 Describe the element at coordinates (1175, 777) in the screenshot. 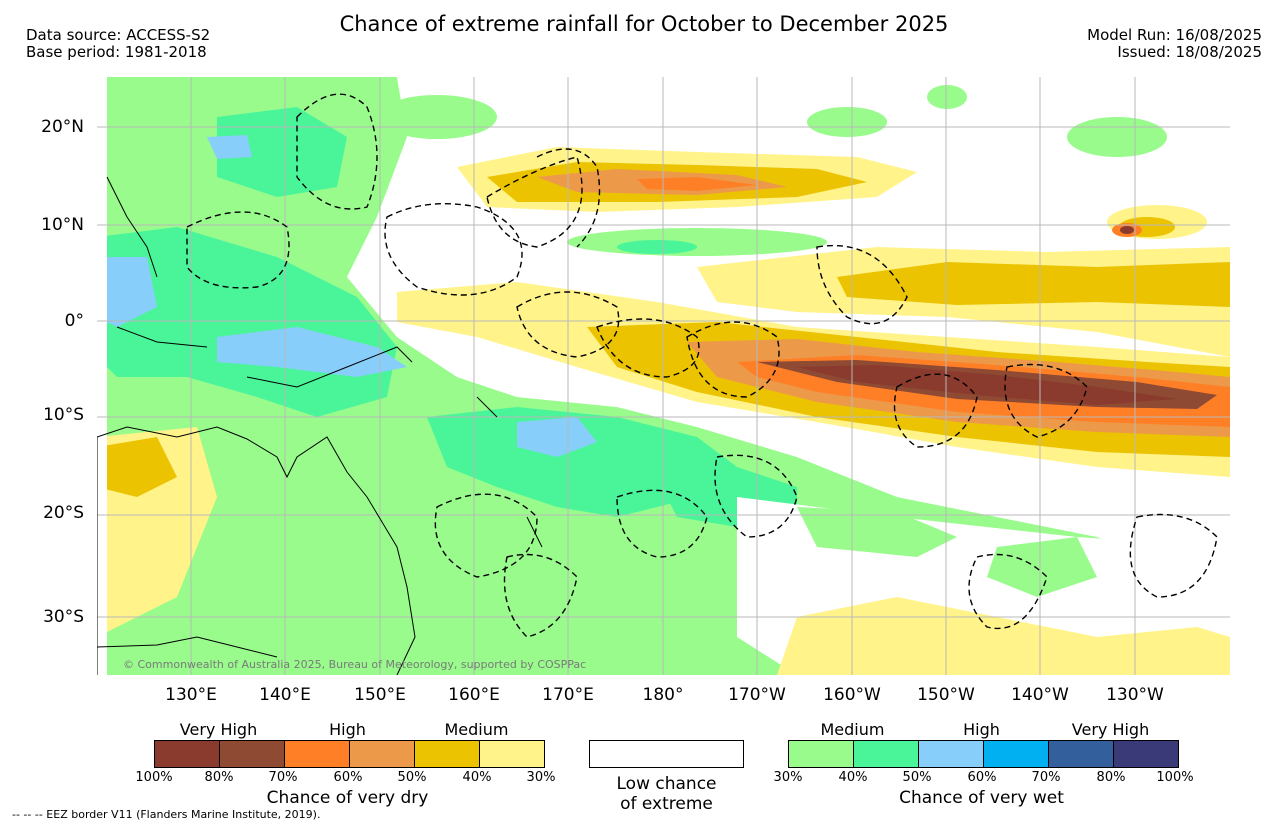

I see `wet-tick: 100%` at that location.